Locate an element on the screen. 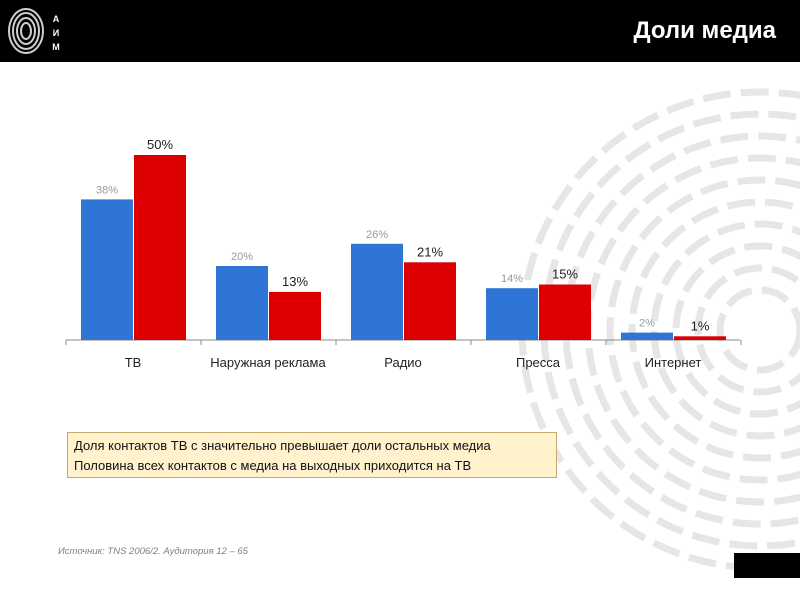  data-label-series1-4: 2% is located at coordinates (647, 324).